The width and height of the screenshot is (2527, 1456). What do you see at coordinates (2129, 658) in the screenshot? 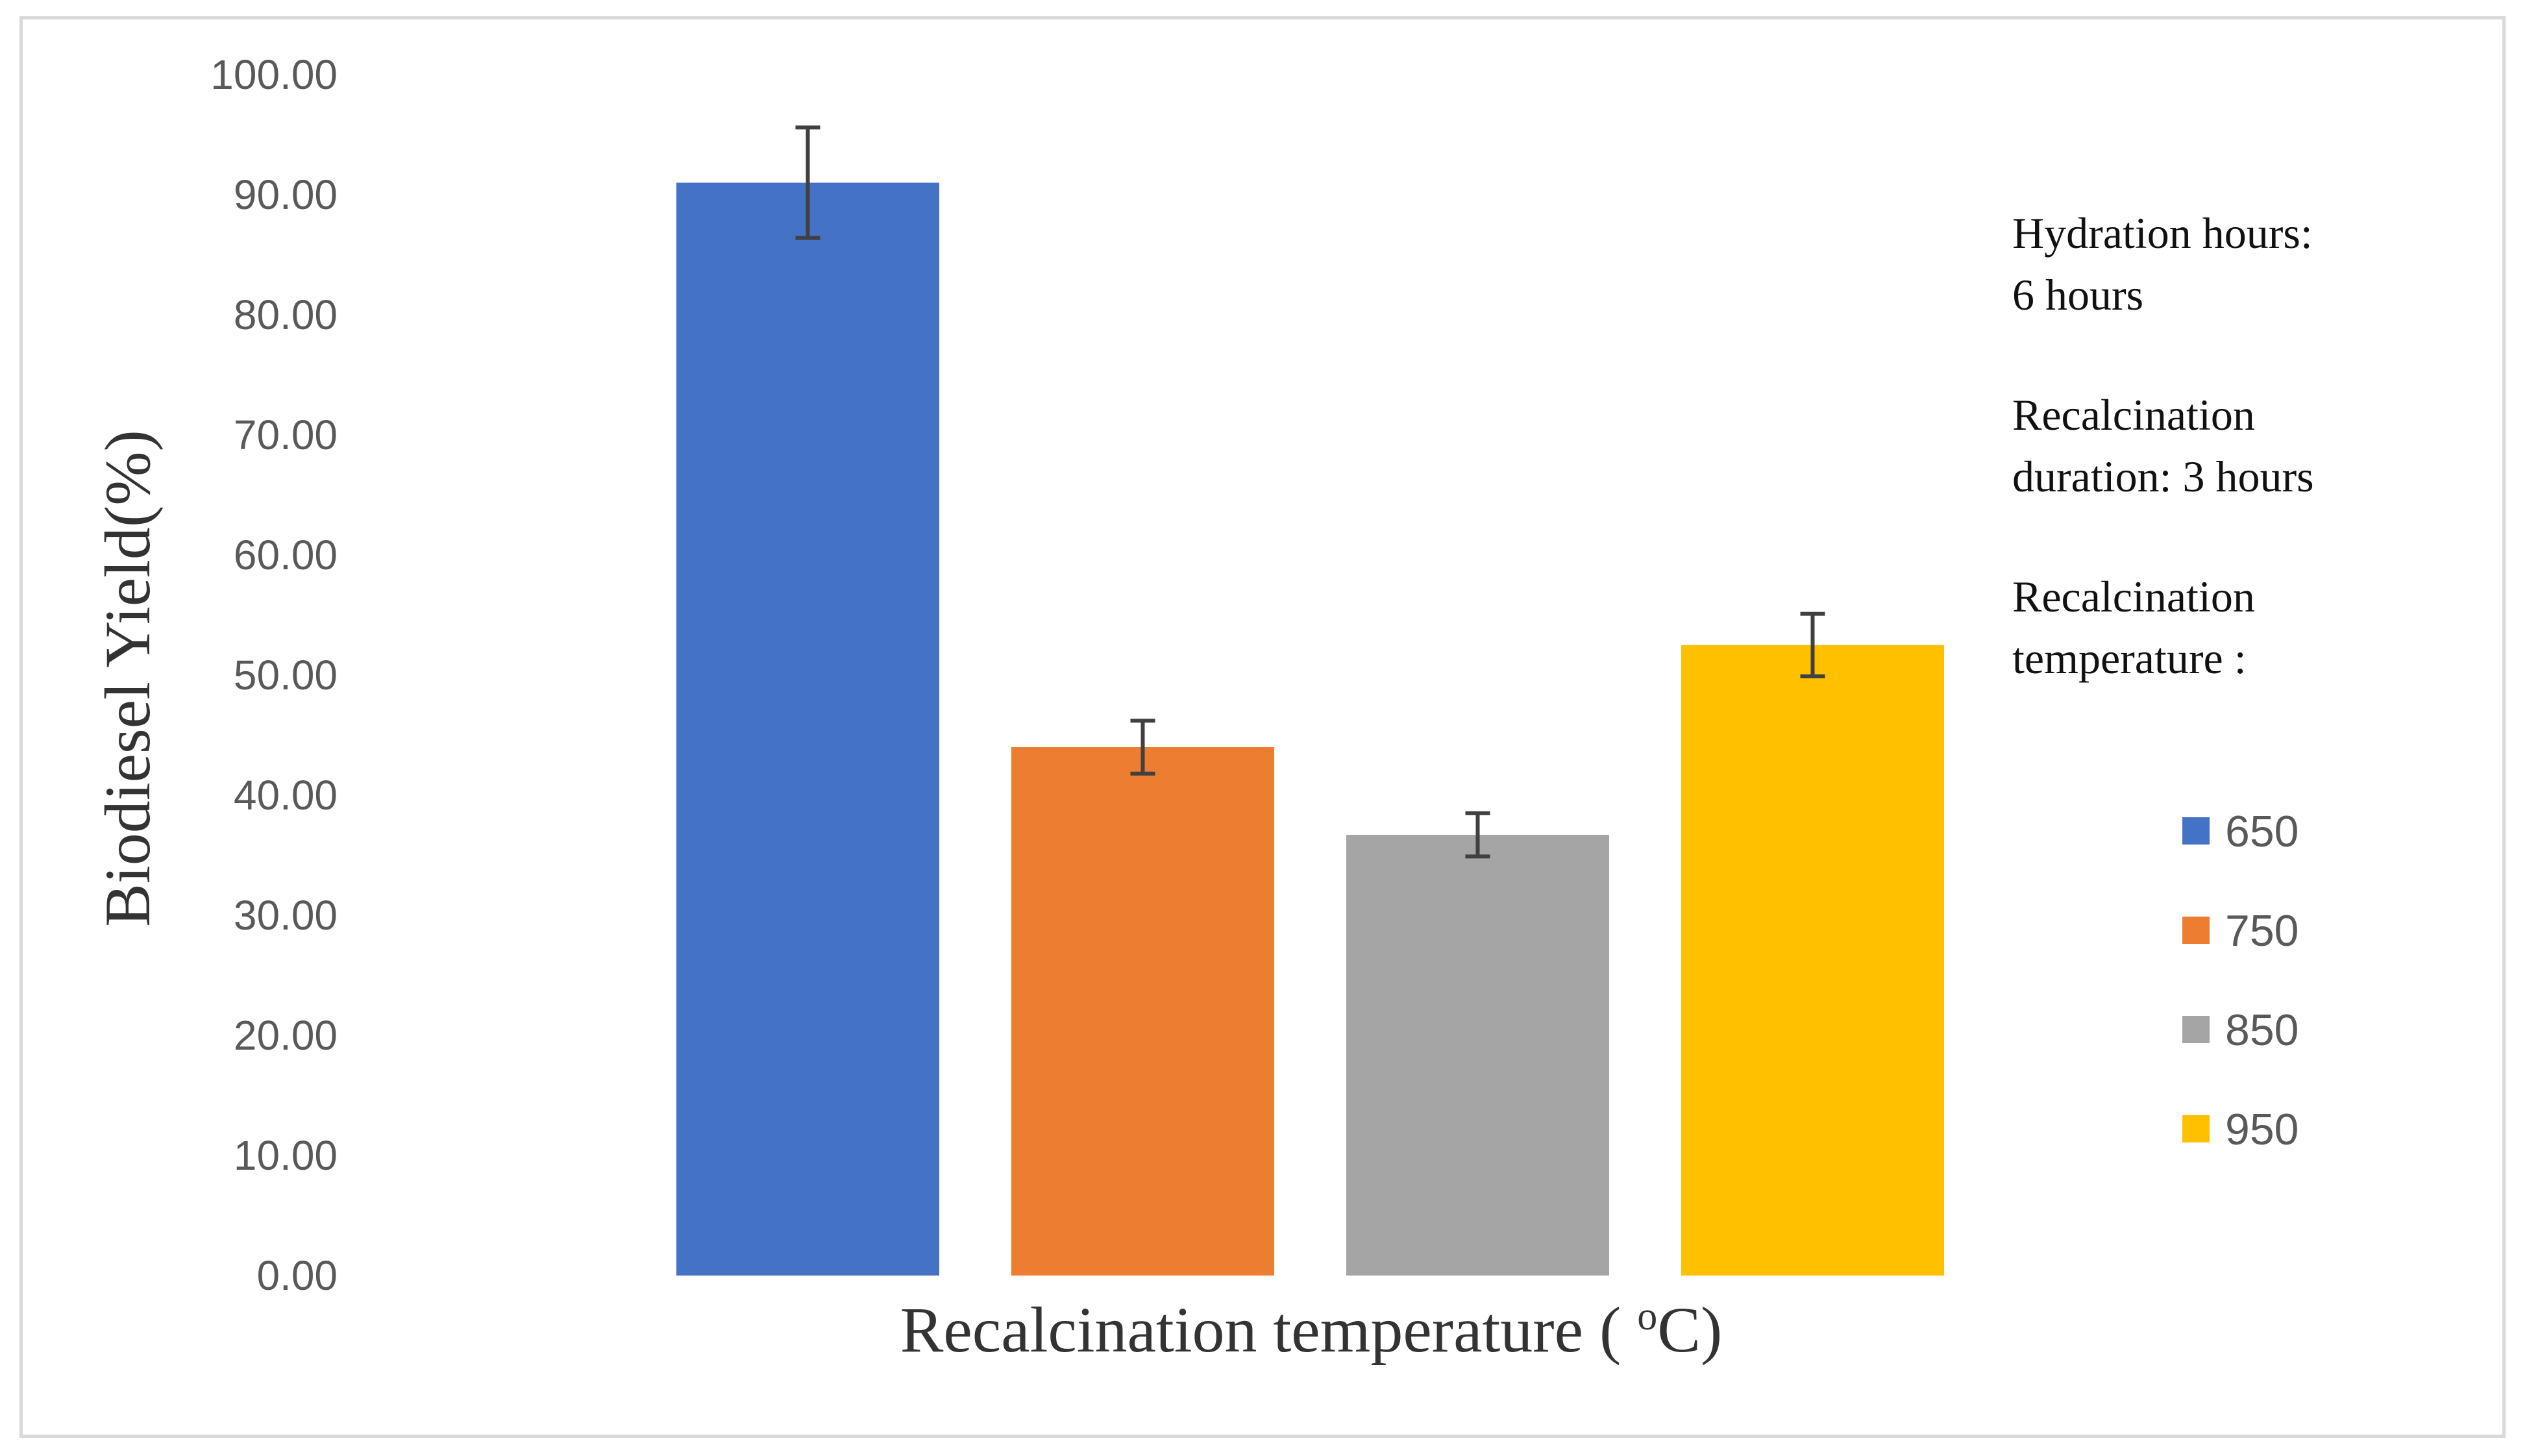
I see `annotation-line: temperature :` at bounding box center [2129, 658].